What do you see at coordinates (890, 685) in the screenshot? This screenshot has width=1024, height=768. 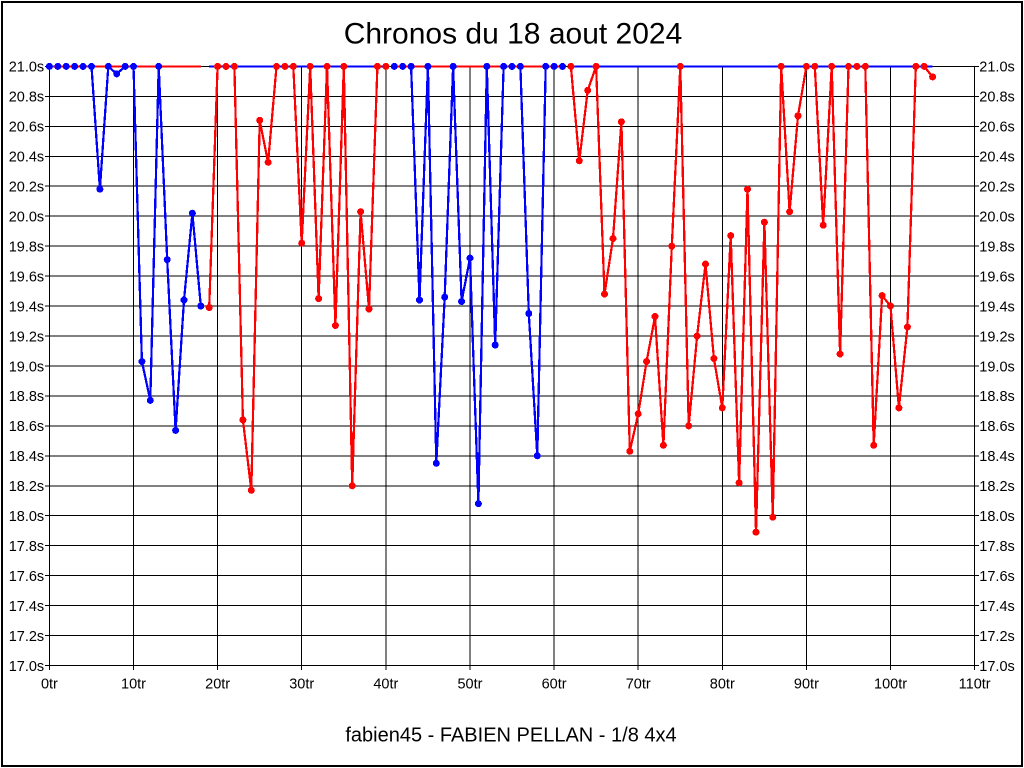 I see `svg-text: 100tr` at bounding box center [890, 685].